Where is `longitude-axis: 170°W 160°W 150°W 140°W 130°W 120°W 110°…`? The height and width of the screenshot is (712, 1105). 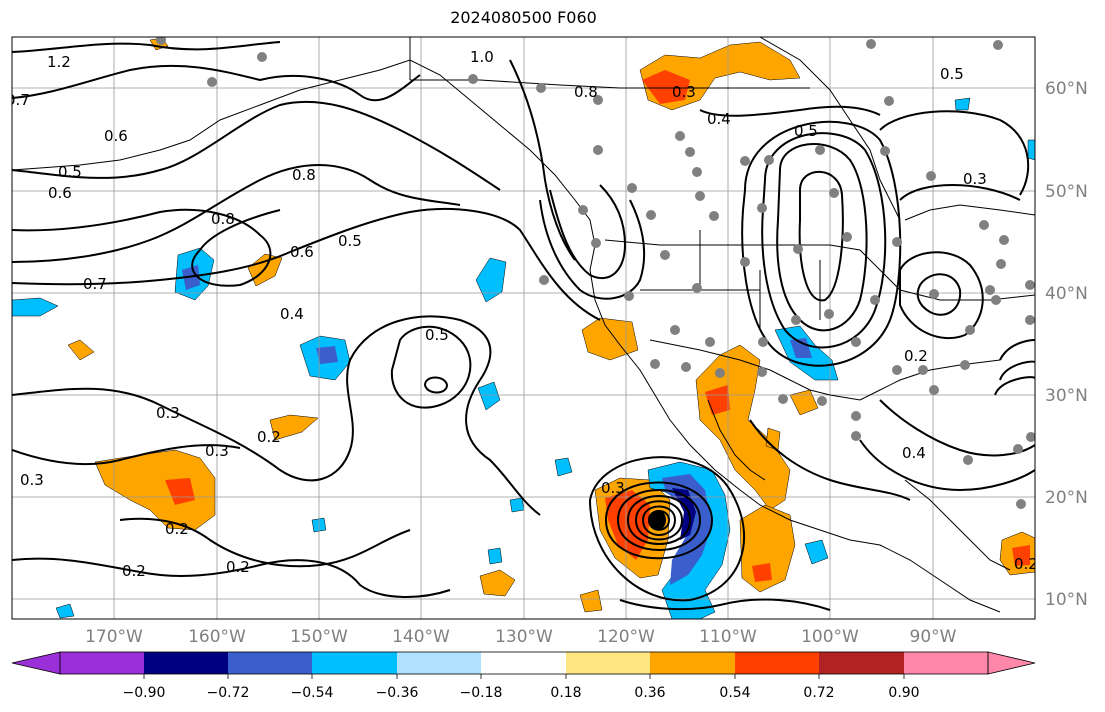 longitude-axis: 170°W 160°W 150°W 140°W 130°W 120°W 110°… is located at coordinates (521, 637).